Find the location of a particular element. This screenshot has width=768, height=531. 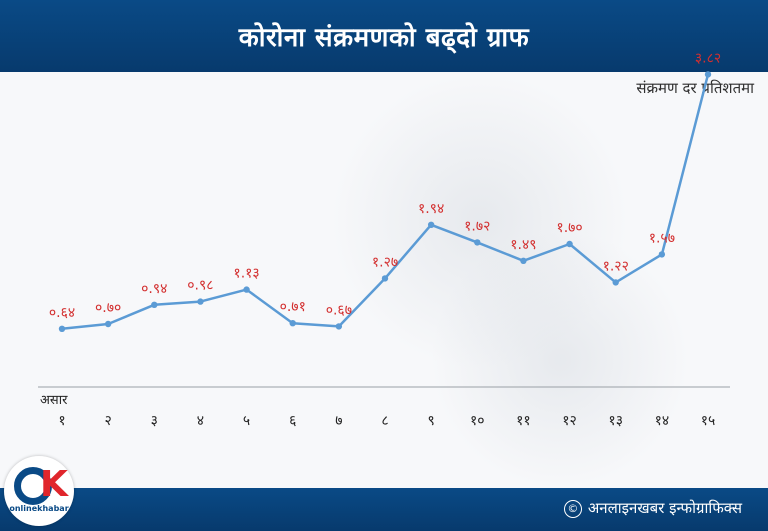

data-label: ०.६७ is located at coordinates (339, 310).